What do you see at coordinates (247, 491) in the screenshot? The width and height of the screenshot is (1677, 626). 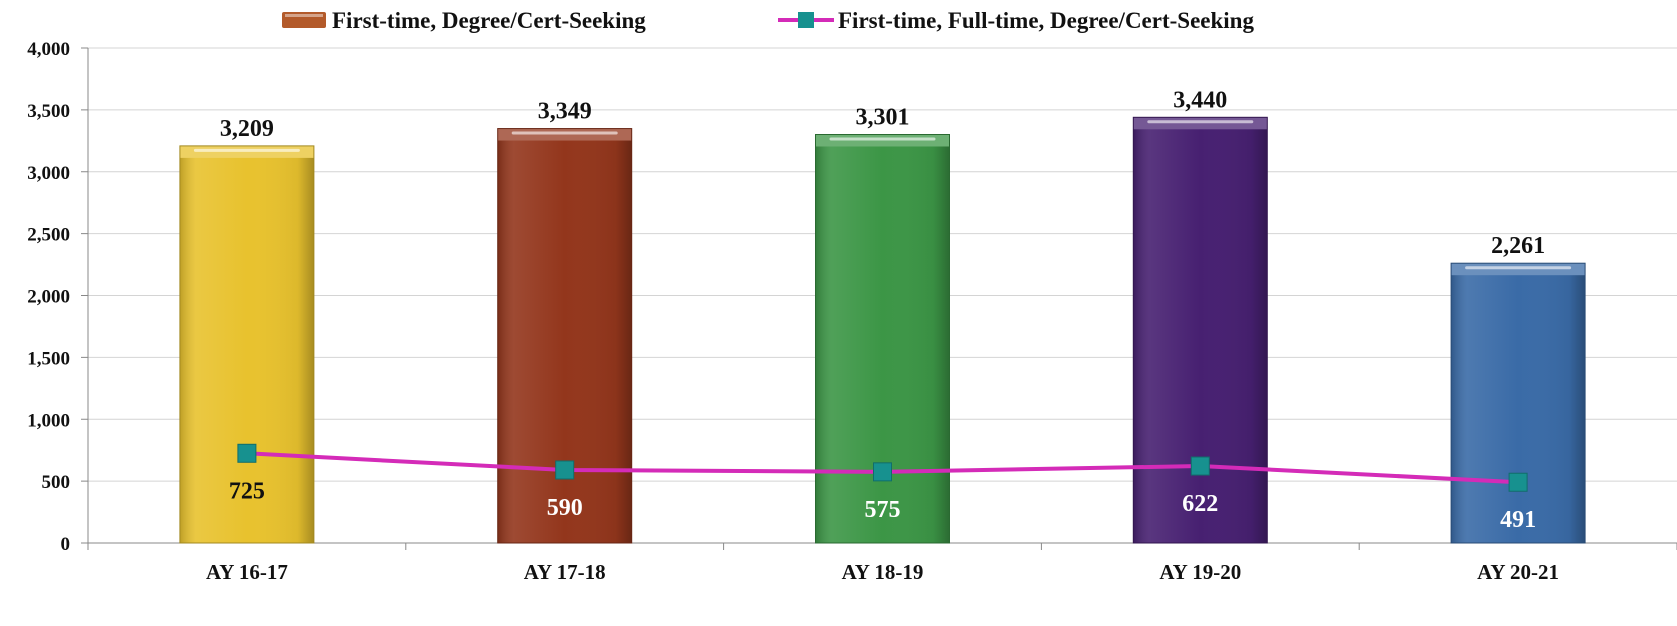 I see `line-data-label: 725` at bounding box center [247, 491].